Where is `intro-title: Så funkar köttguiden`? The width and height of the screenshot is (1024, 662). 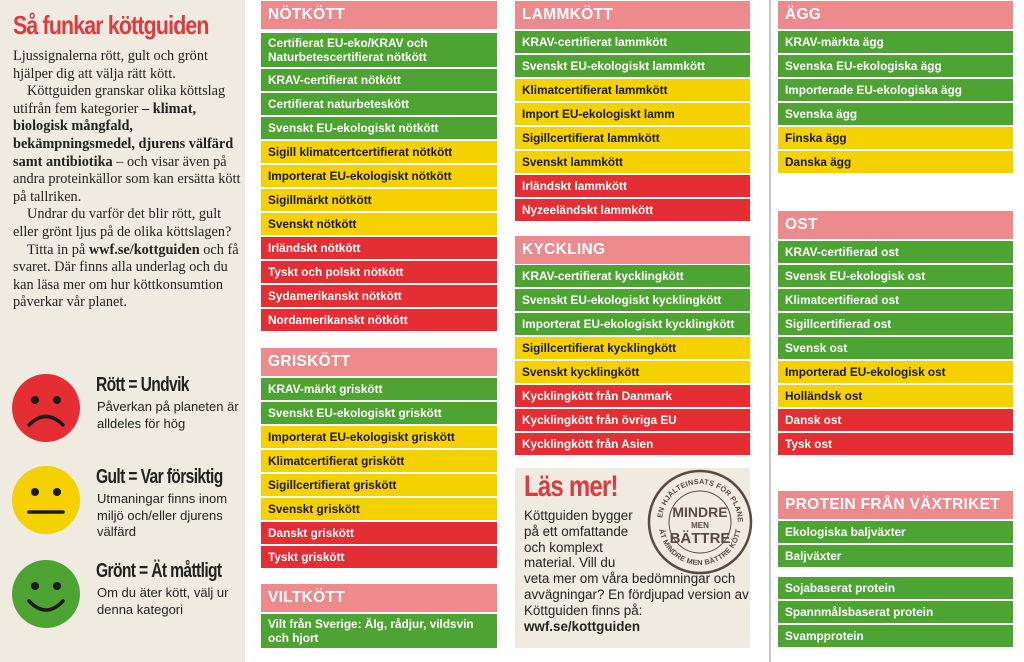 intro-title: Så funkar köttguiden is located at coordinates (111, 25).